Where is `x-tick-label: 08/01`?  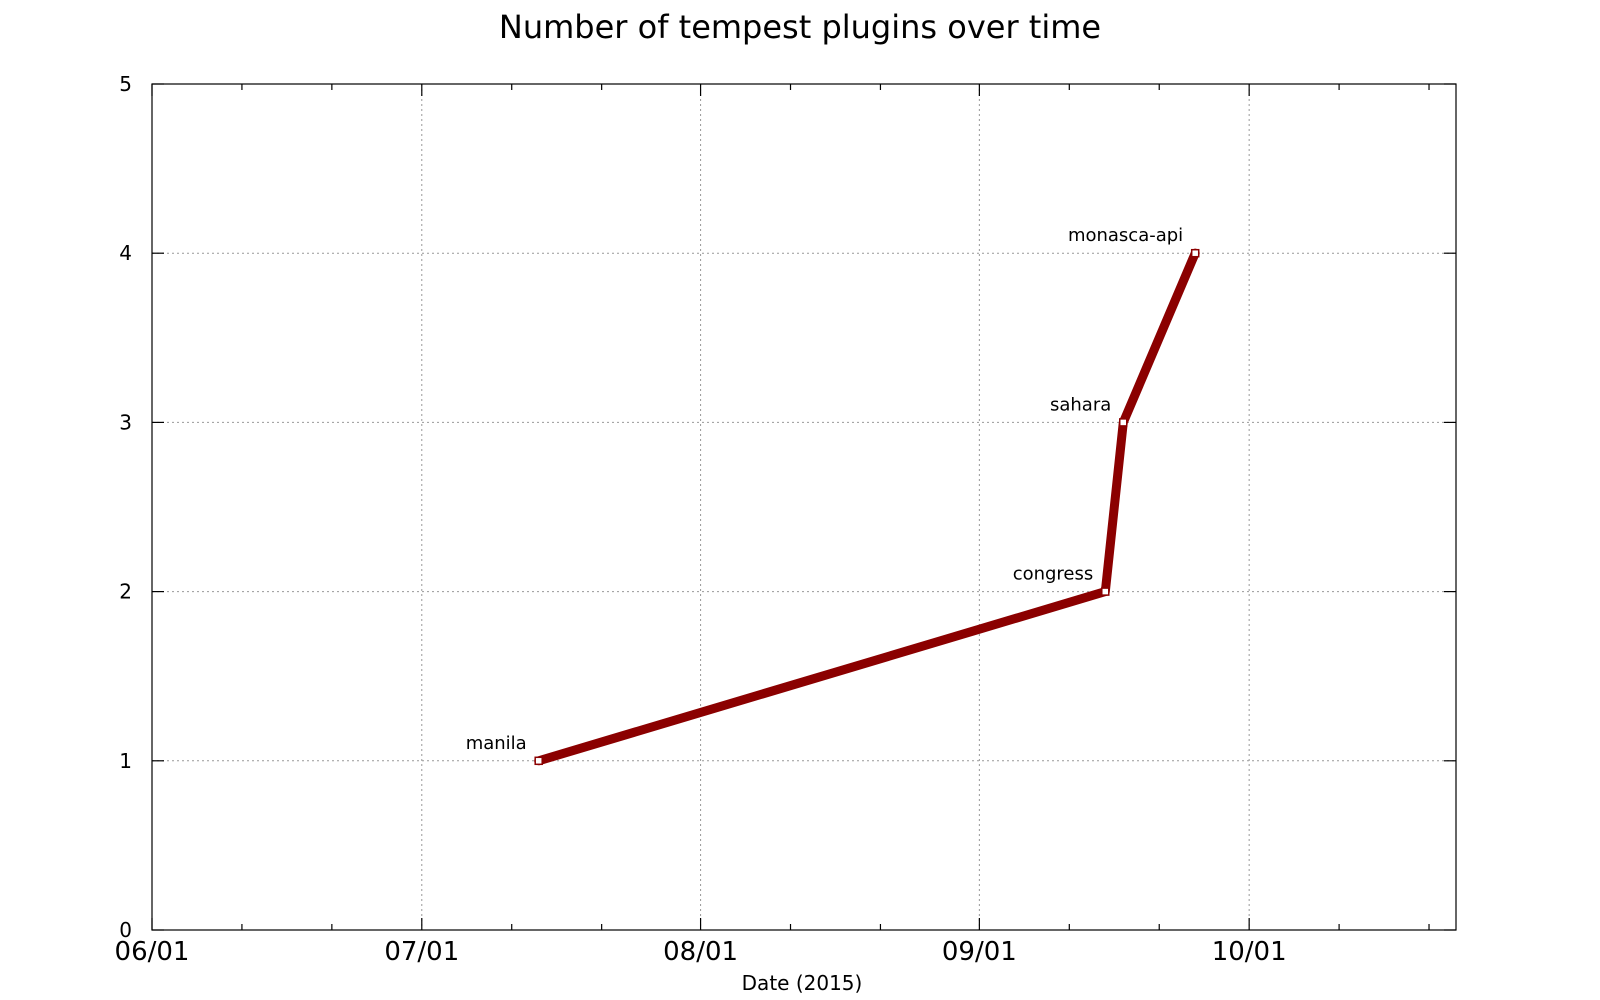 x-tick-label: 08/01 is located at coordinates (700, 952).